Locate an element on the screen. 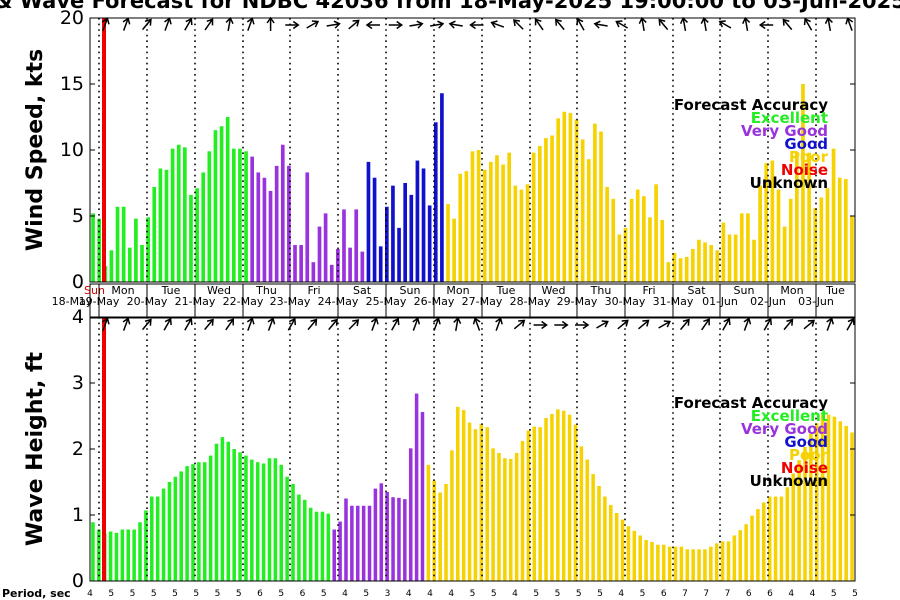 The image size is (900, 600). period-value: 4 is located at coordinates (345, 594).